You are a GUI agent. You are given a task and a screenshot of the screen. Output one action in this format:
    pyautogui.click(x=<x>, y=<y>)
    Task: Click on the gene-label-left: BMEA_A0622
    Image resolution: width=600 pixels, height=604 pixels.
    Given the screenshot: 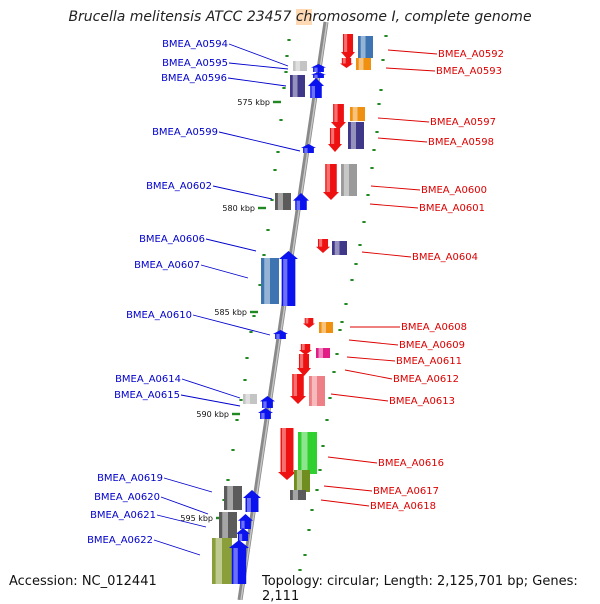 What is the action you would take?
    pyautogui.click(x=120, y=540)
    